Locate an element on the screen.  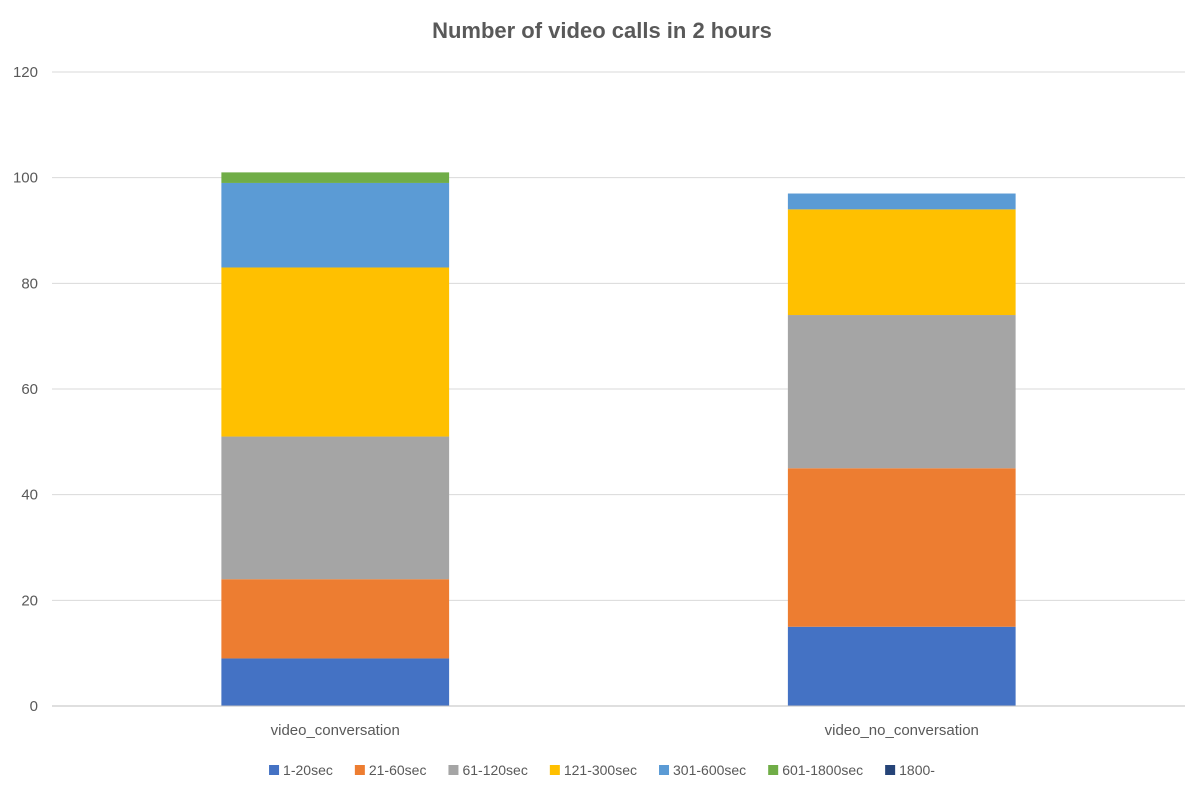
legend-item: 601-1800sec is located at coordinates (815, 770).